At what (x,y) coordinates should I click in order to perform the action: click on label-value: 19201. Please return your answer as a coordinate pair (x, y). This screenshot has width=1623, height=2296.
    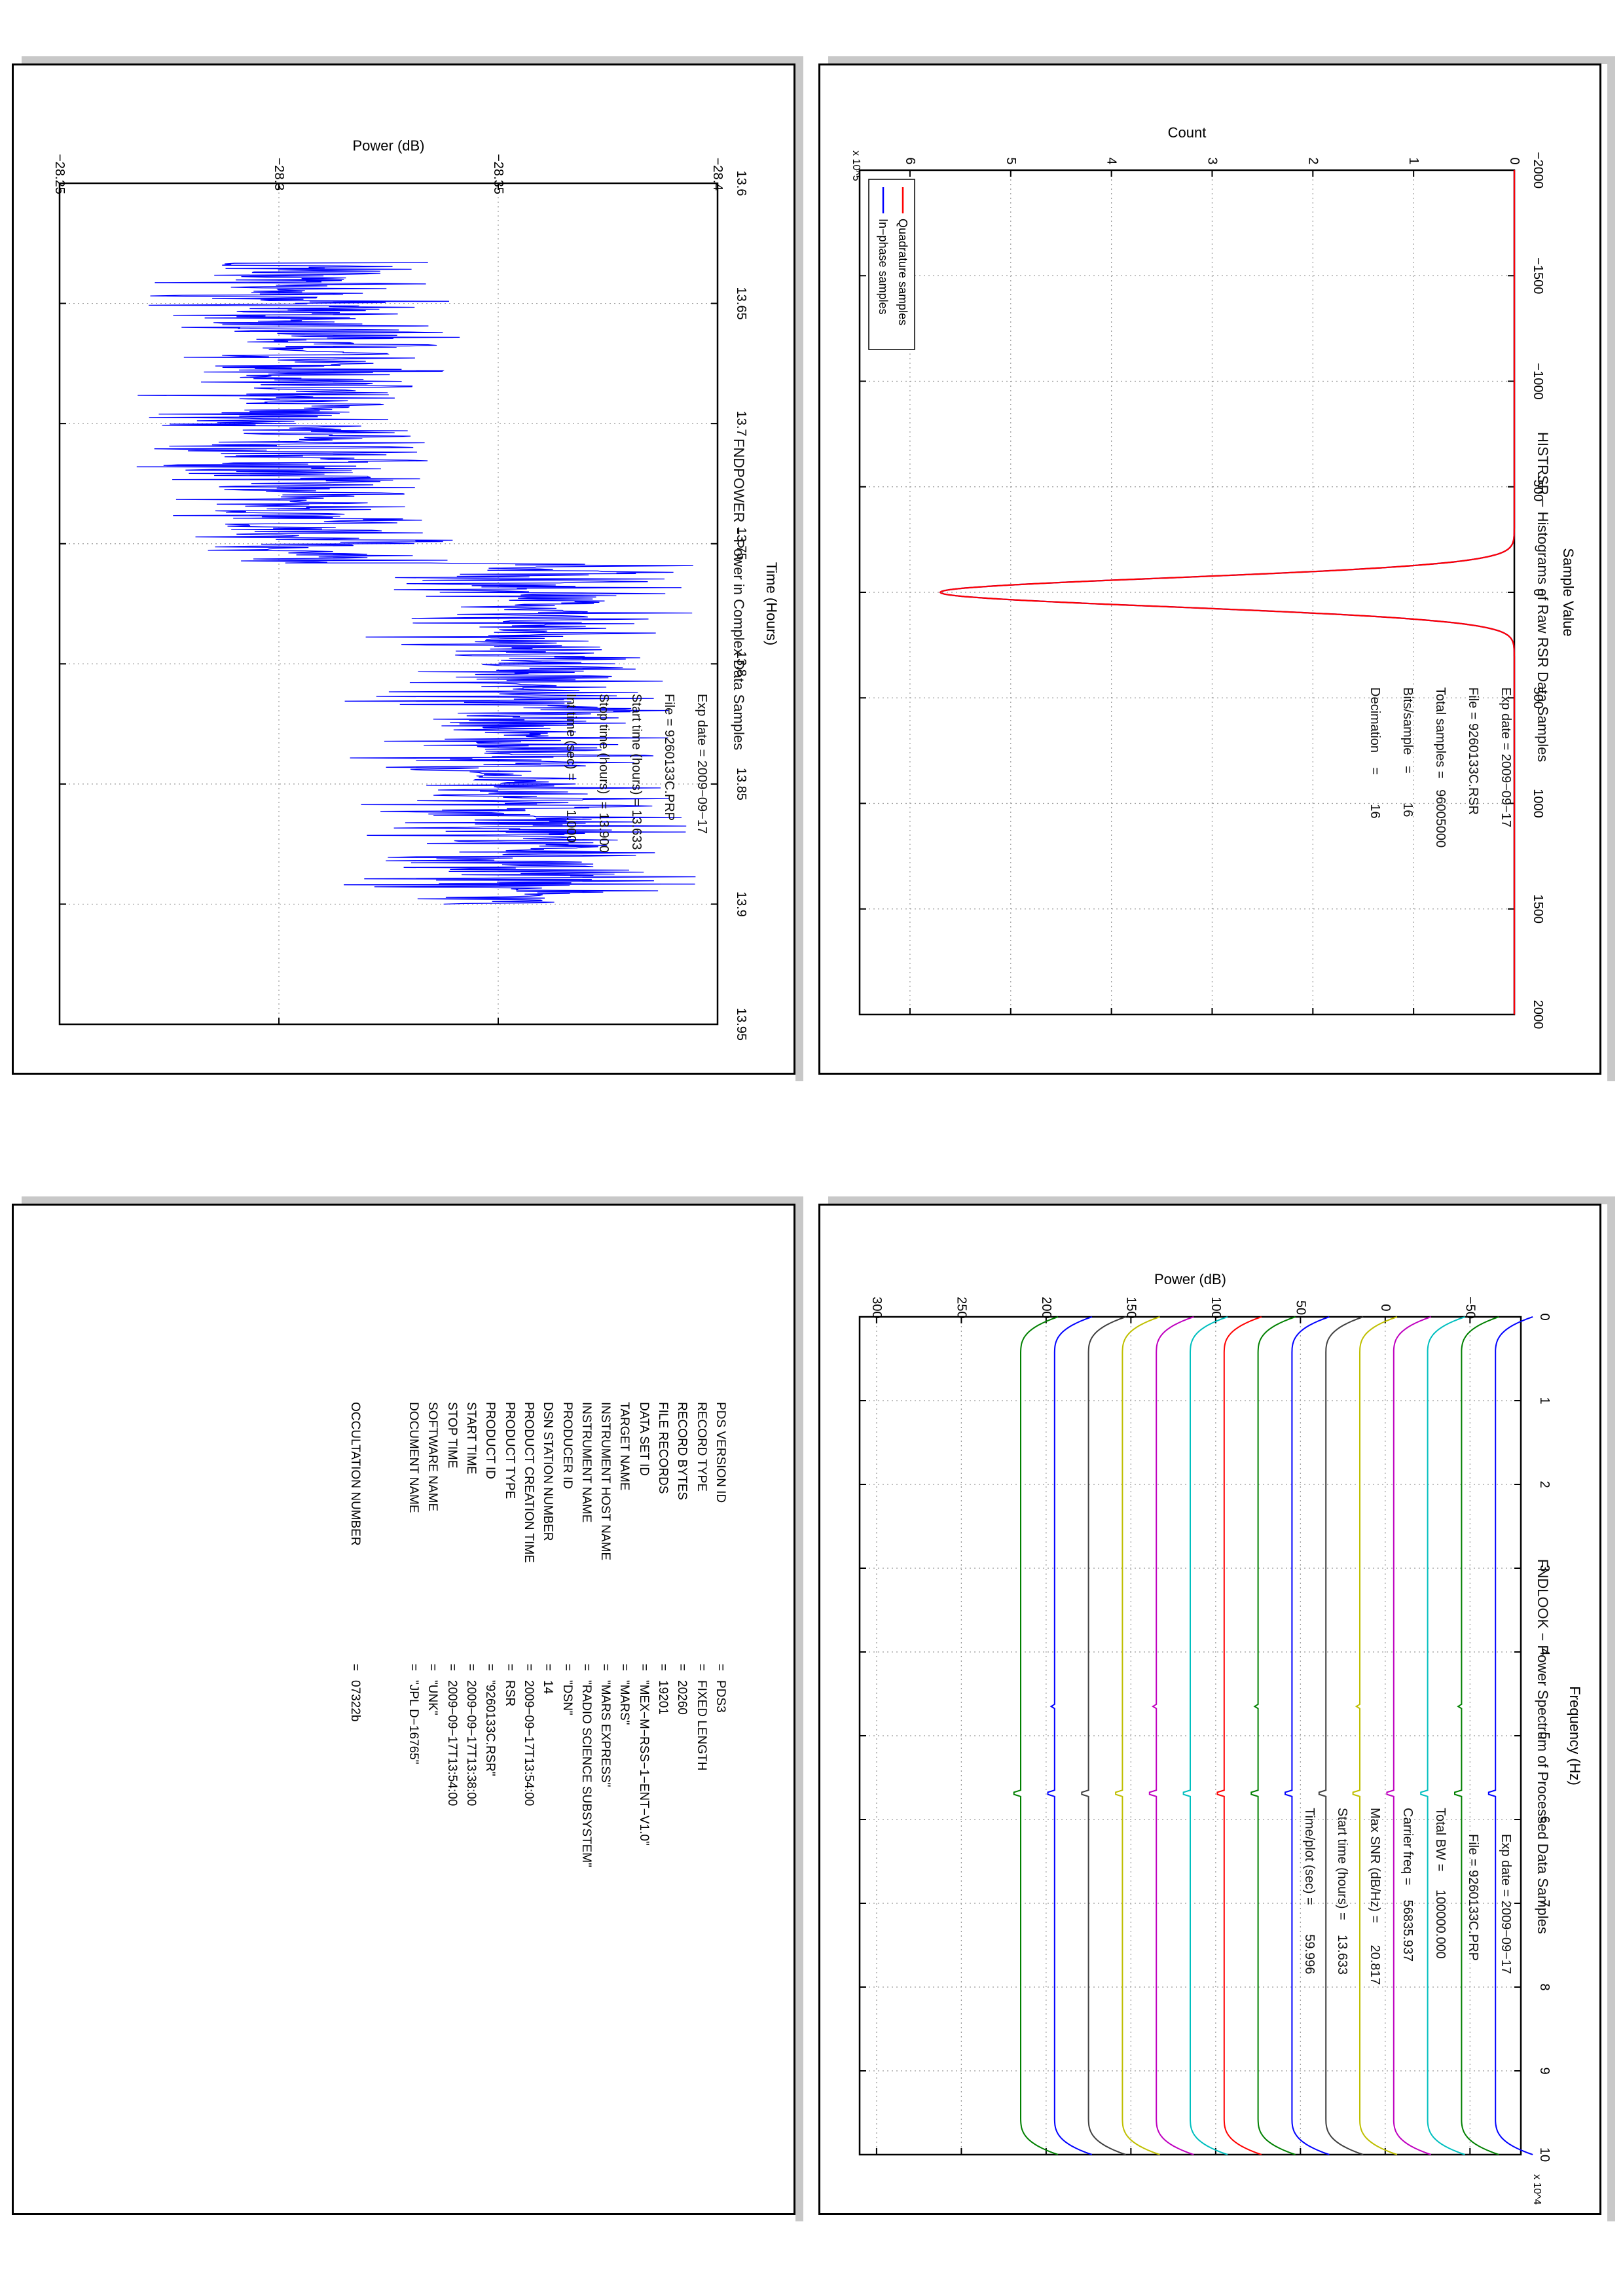
    Looking at the image, I should click on (663, 1697).